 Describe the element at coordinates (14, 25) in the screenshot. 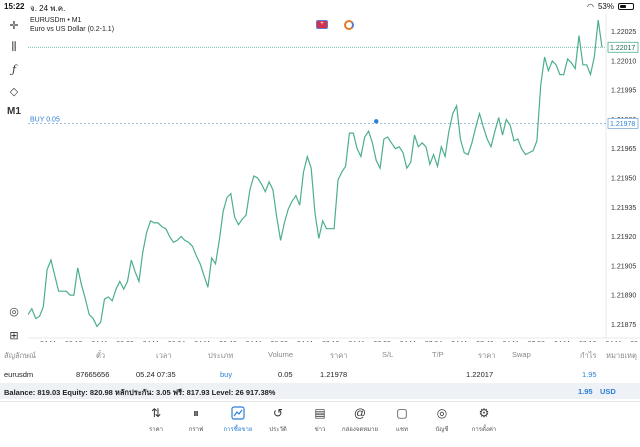

I see `crosshair-icon: ✛` at that location.